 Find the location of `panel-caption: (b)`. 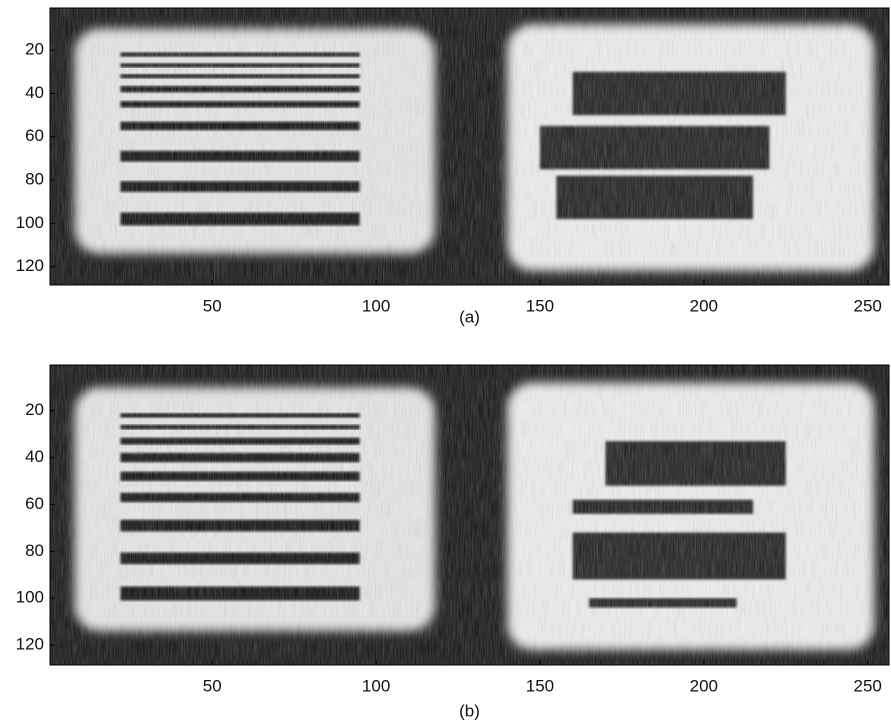

panel-caption: (b) is located at coordinates (469, 710).